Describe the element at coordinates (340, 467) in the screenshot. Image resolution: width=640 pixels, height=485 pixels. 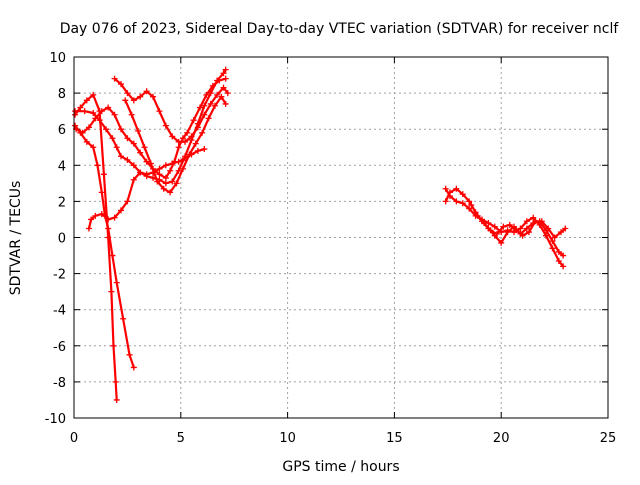
I see `x-axis-title: GPS time / hours` at that location.